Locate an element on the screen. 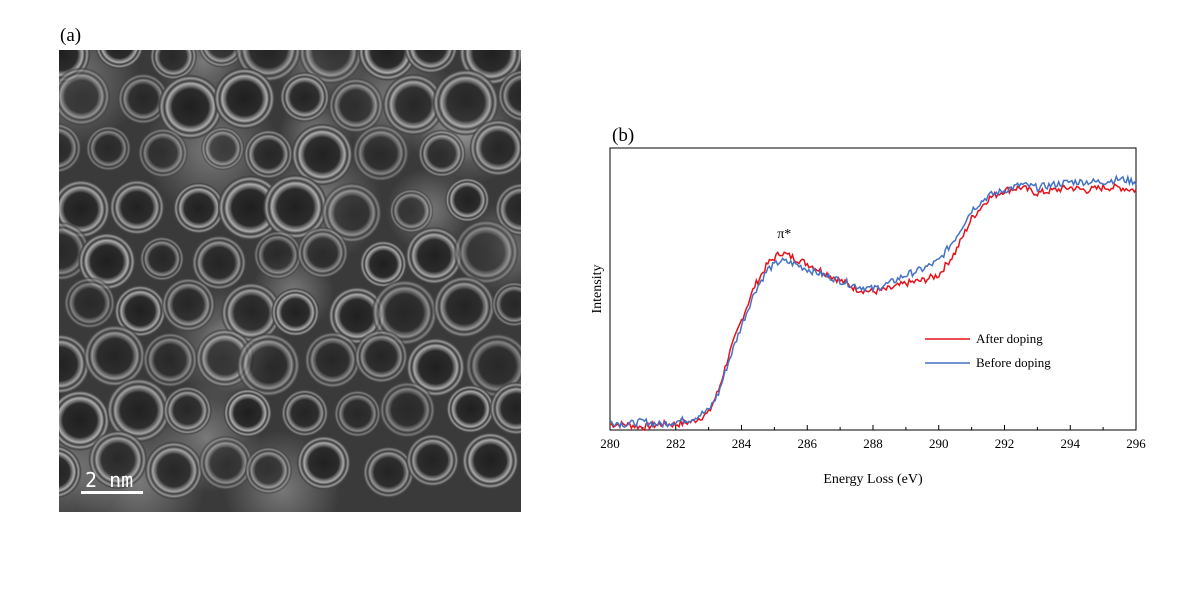  x-tick-label: 290 is located at coordinates (939, 443).